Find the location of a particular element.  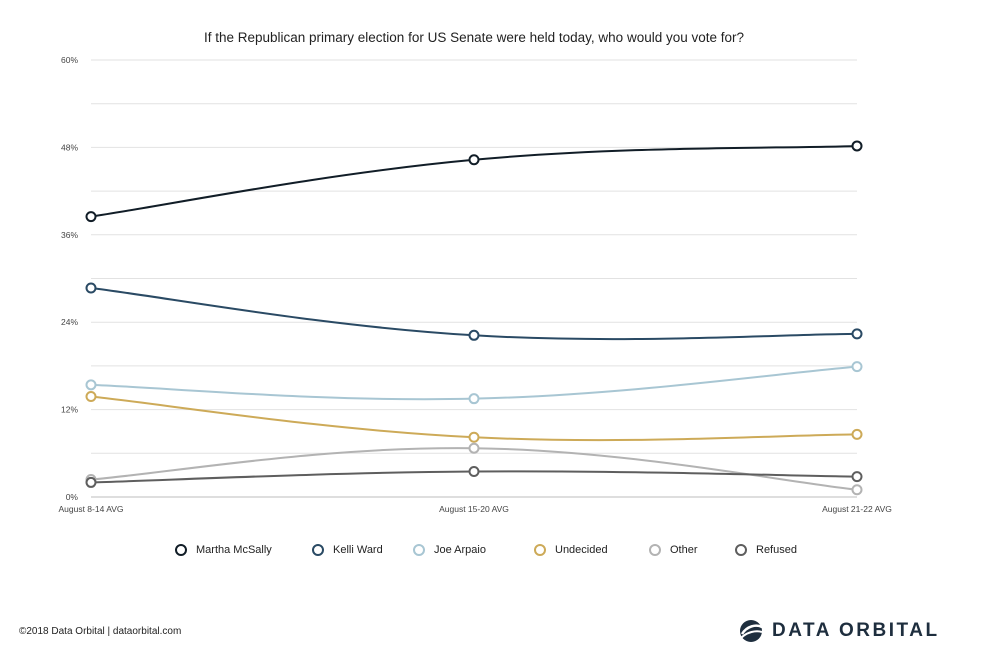

x-tick-label: August 21-22 AVG is located at coordinates (857, 509).